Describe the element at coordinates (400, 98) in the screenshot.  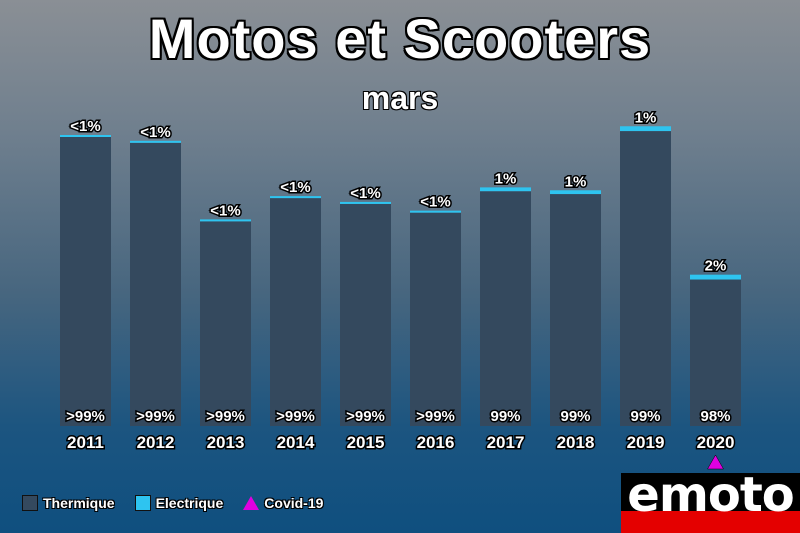
I see `chart-subtitle: mars` at that location.